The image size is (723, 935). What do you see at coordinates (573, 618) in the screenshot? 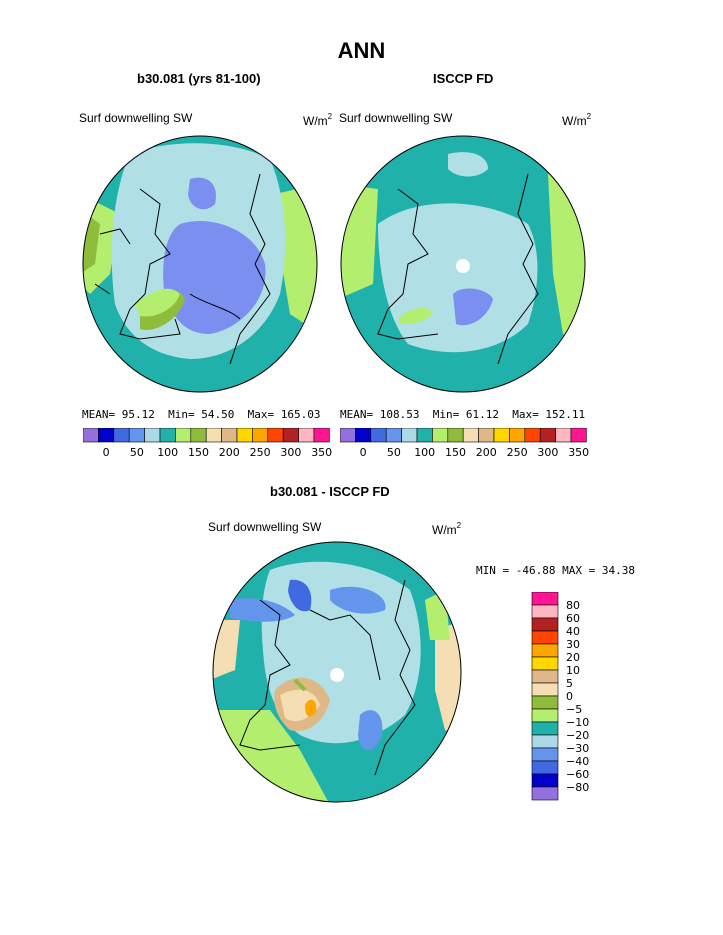
I see `colorbar-tick-label: 60` at bounding box center [573, 618].